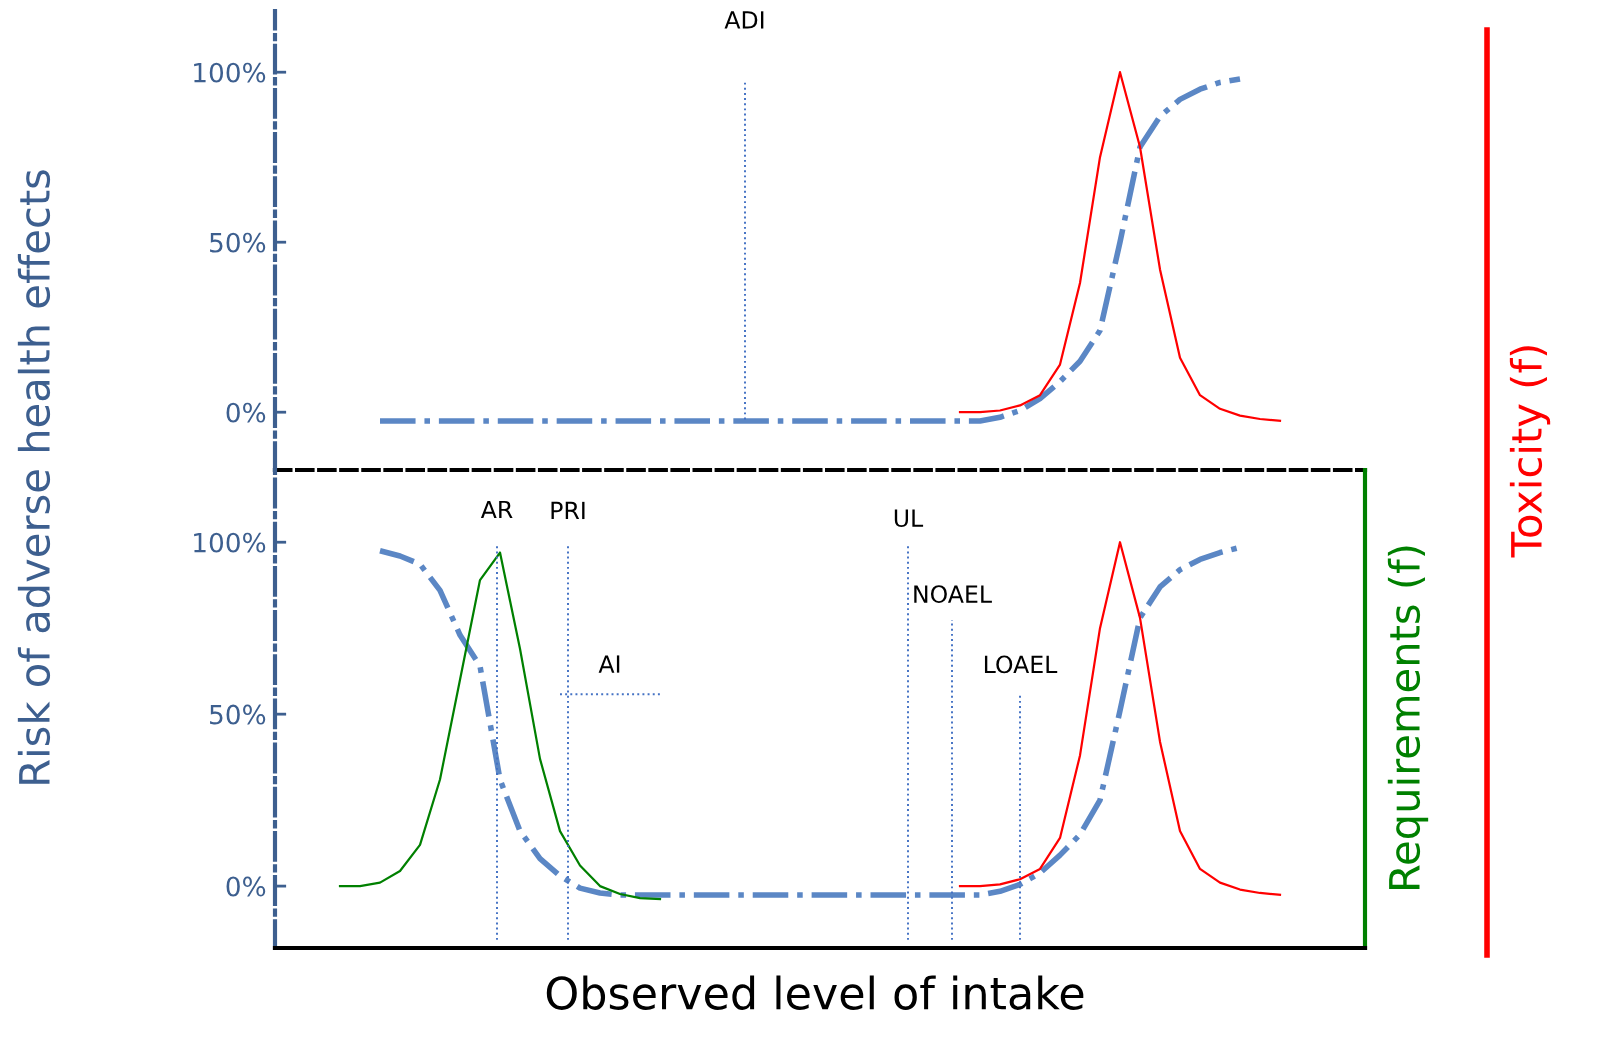 The width and height of the screenshot is (1602, 1043). I want to click on y2-axis-title: Toxicity (f), so click(1530, 452).